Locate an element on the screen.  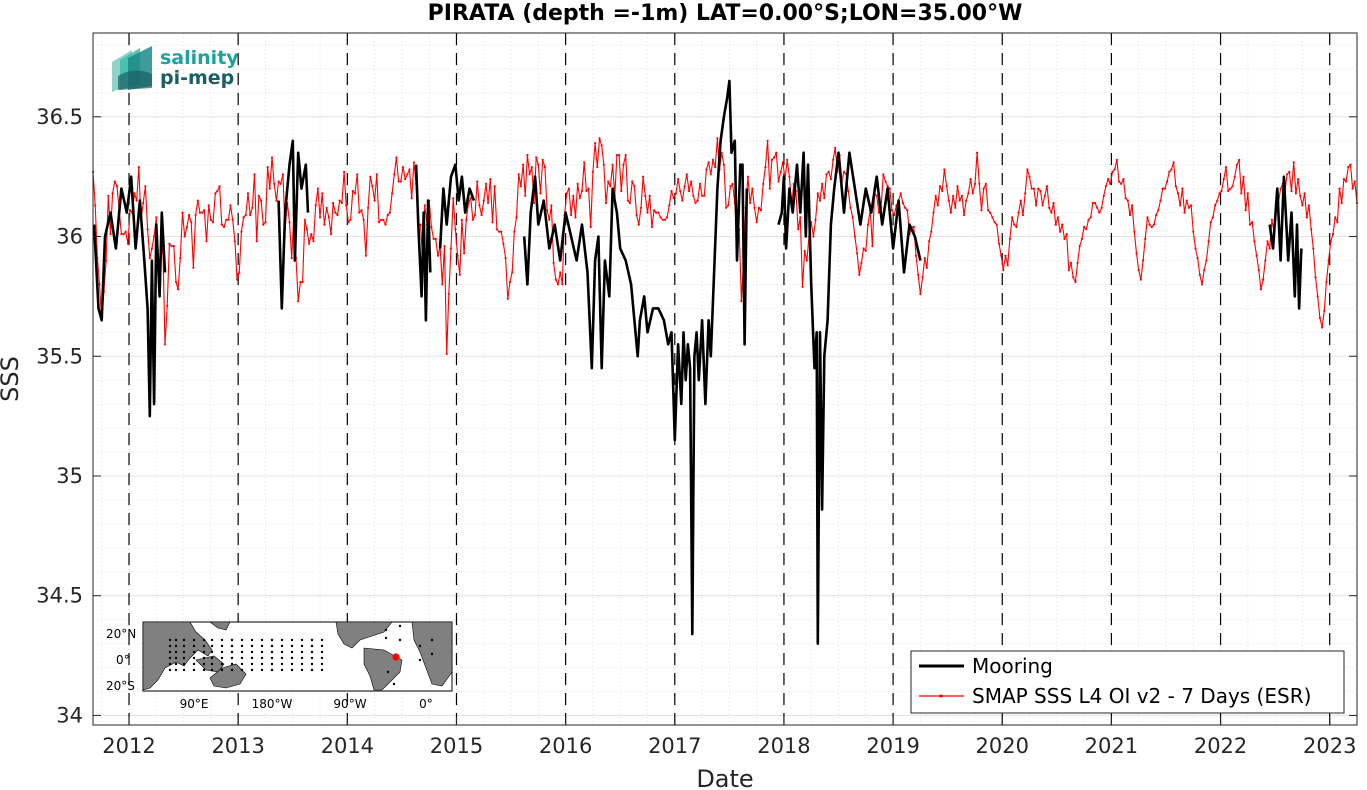
x-tick-label: 2013 is located at coordinates (237, 746).